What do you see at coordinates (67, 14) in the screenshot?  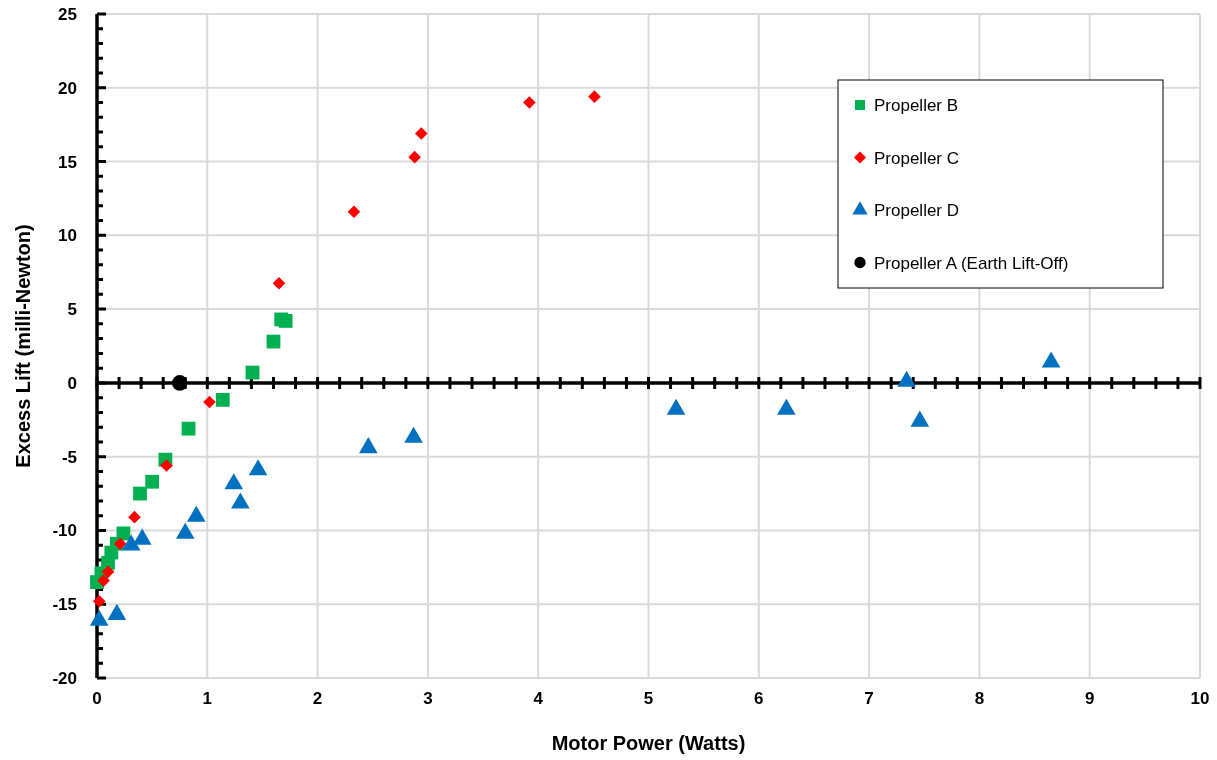 I see `y-tick-label: 25` at bounding box center [67, 14].